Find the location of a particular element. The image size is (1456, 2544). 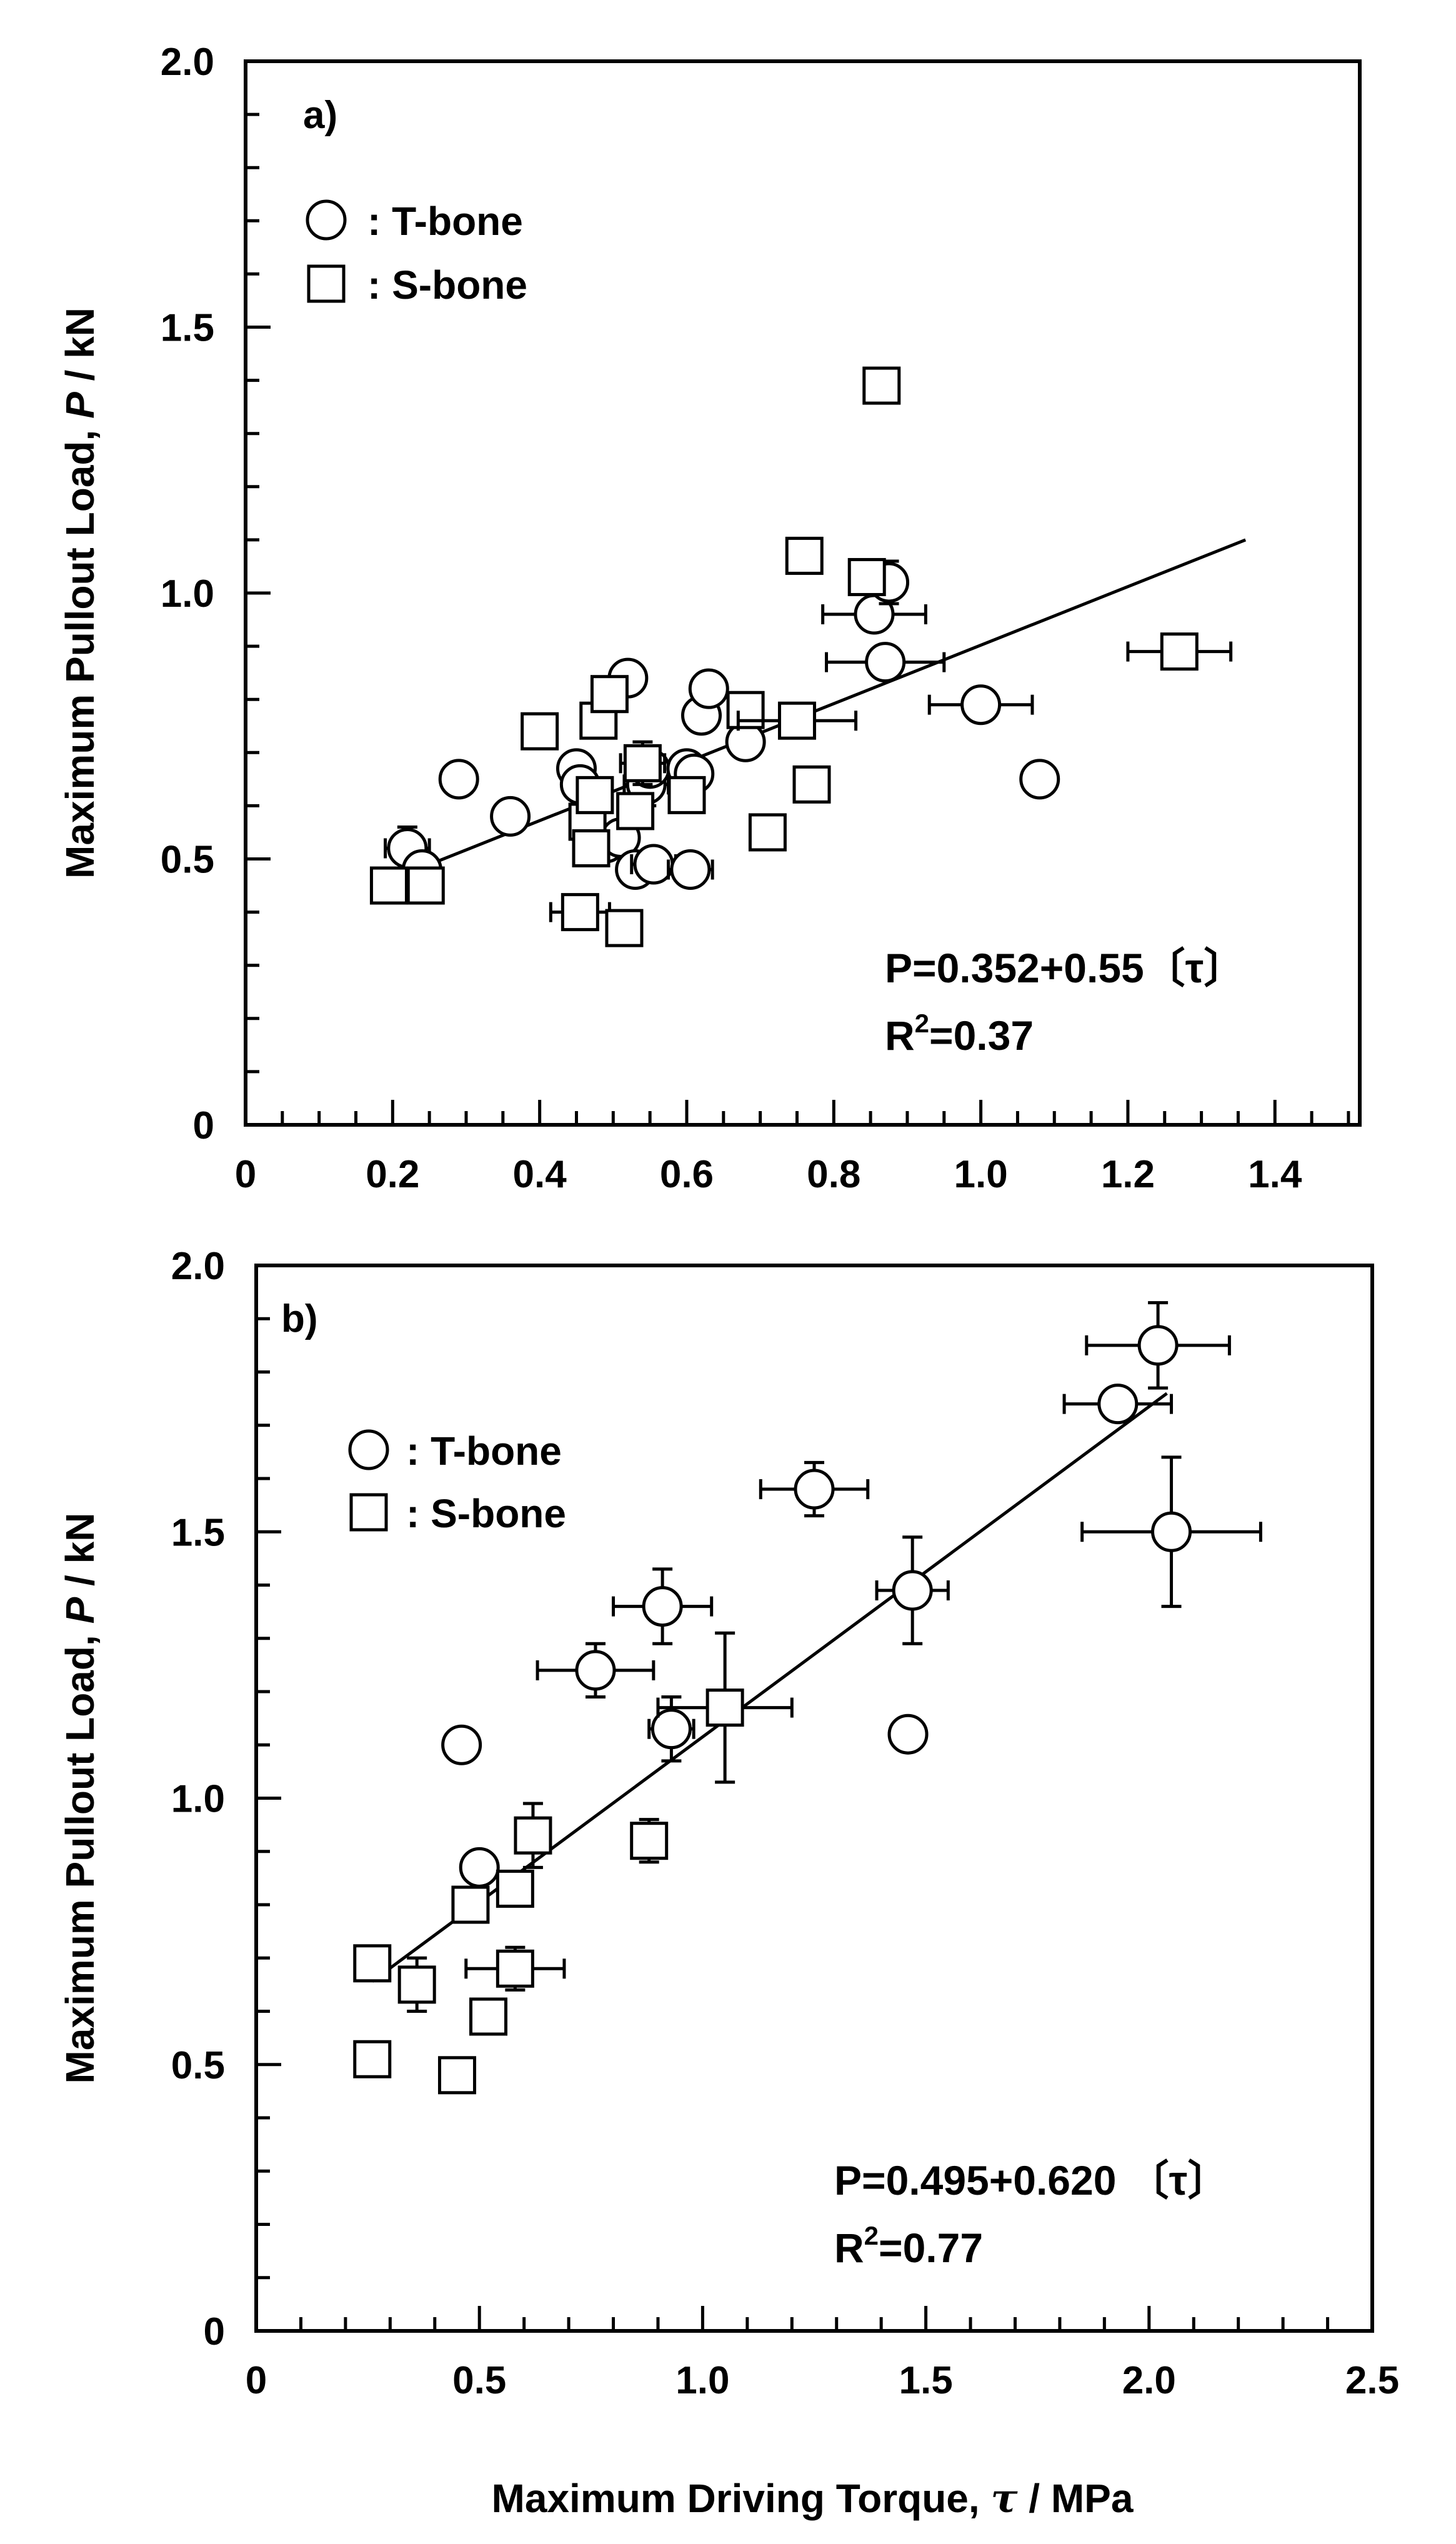

r-squared: R2=0.77 is located at coordinates (909, 2246).